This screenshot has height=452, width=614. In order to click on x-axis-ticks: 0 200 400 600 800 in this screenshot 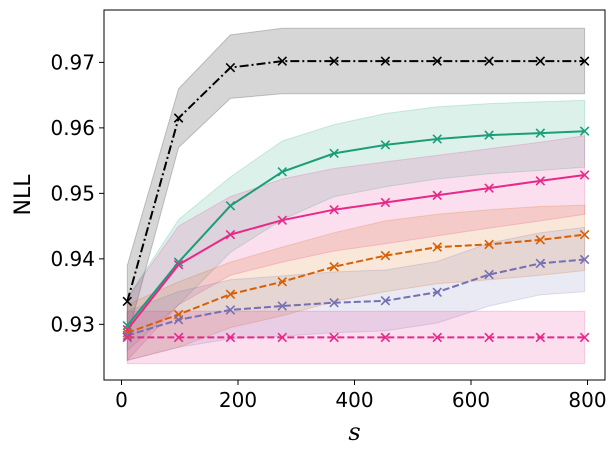, I will do `click(361, 396)`.